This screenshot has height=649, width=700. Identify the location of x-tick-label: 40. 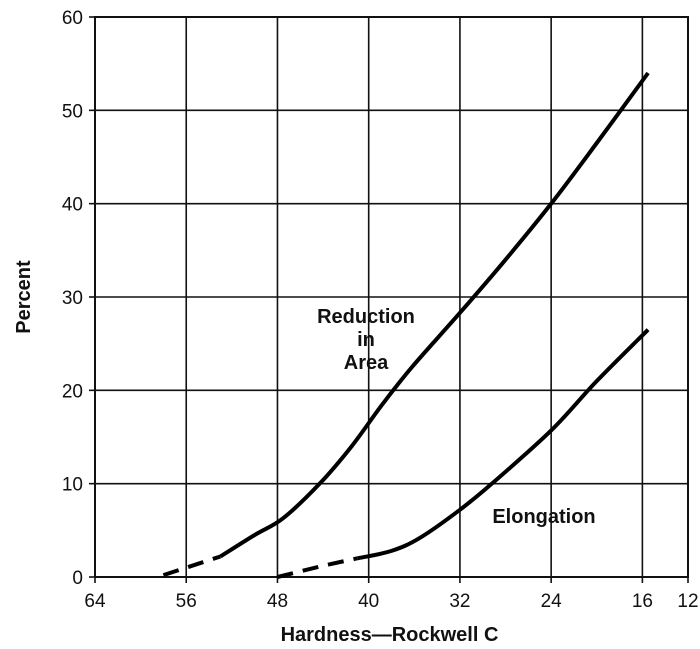
(368, 601).